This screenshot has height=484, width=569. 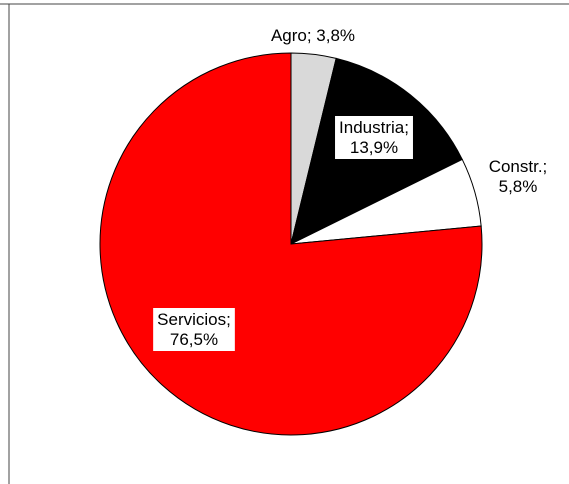 I want to click on slice-label-agro: Agro; 3,8%, so click(x=313, y=35).